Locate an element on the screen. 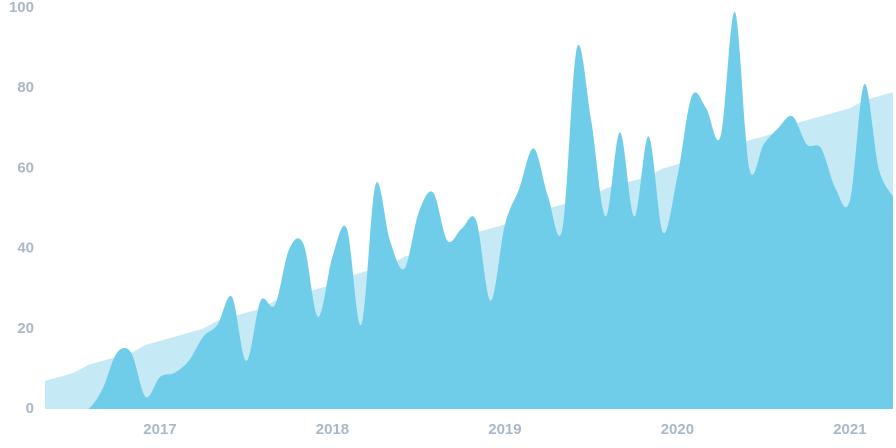 This screenshot has height=448, width=896. x-tick-label: 2020 is located at coordinates (677, 429).